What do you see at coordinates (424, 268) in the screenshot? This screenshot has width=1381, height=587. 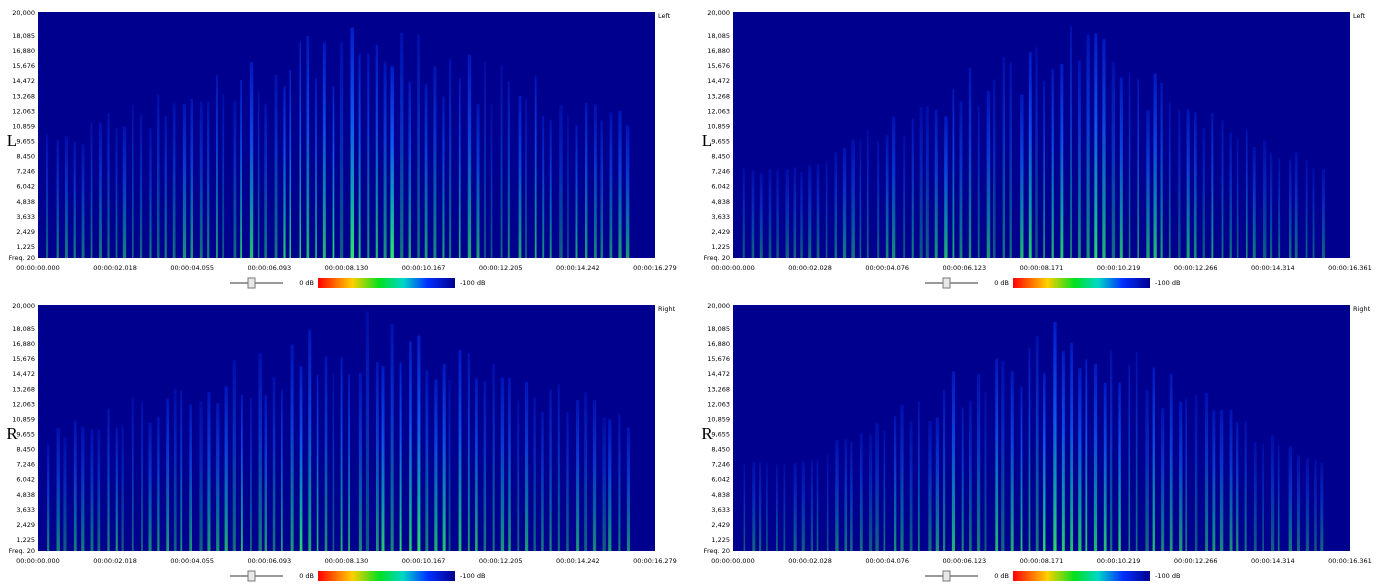 I see `time-tick-label: 00:00:10.167` at bounding box center [424, 268].